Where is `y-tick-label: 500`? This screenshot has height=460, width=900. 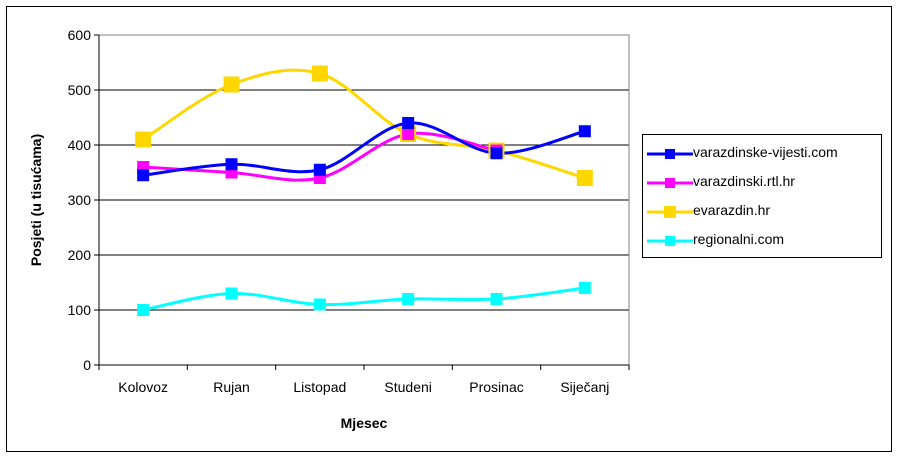 y-tick-label: 500 is located at coordinates (80, 90).